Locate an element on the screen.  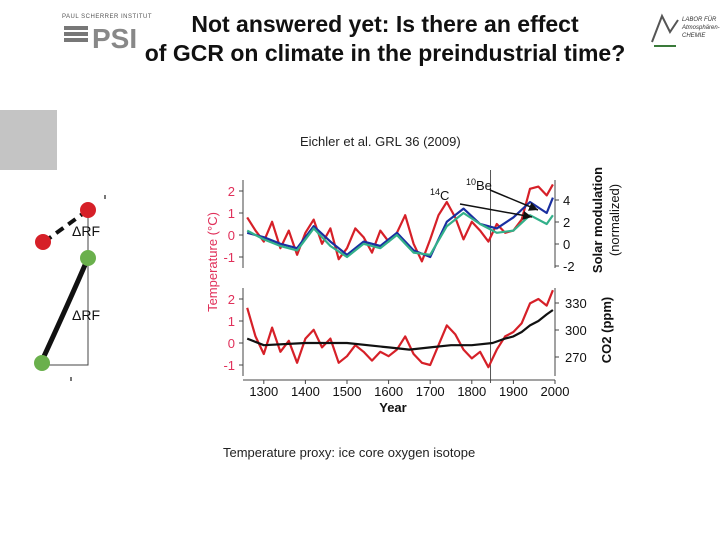
top-series-14c is located at coordinates (400, 228).